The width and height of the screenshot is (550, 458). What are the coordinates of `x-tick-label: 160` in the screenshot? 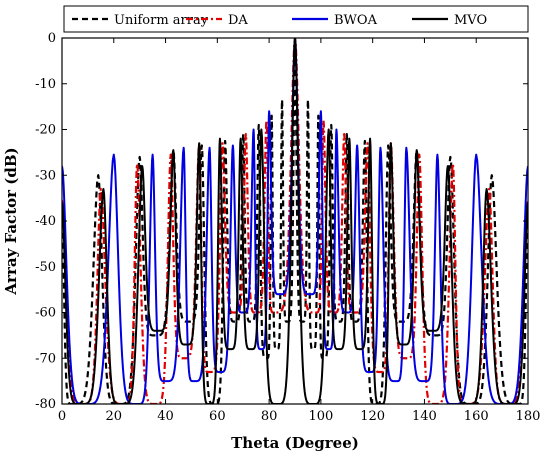 It's located at (476, 416).